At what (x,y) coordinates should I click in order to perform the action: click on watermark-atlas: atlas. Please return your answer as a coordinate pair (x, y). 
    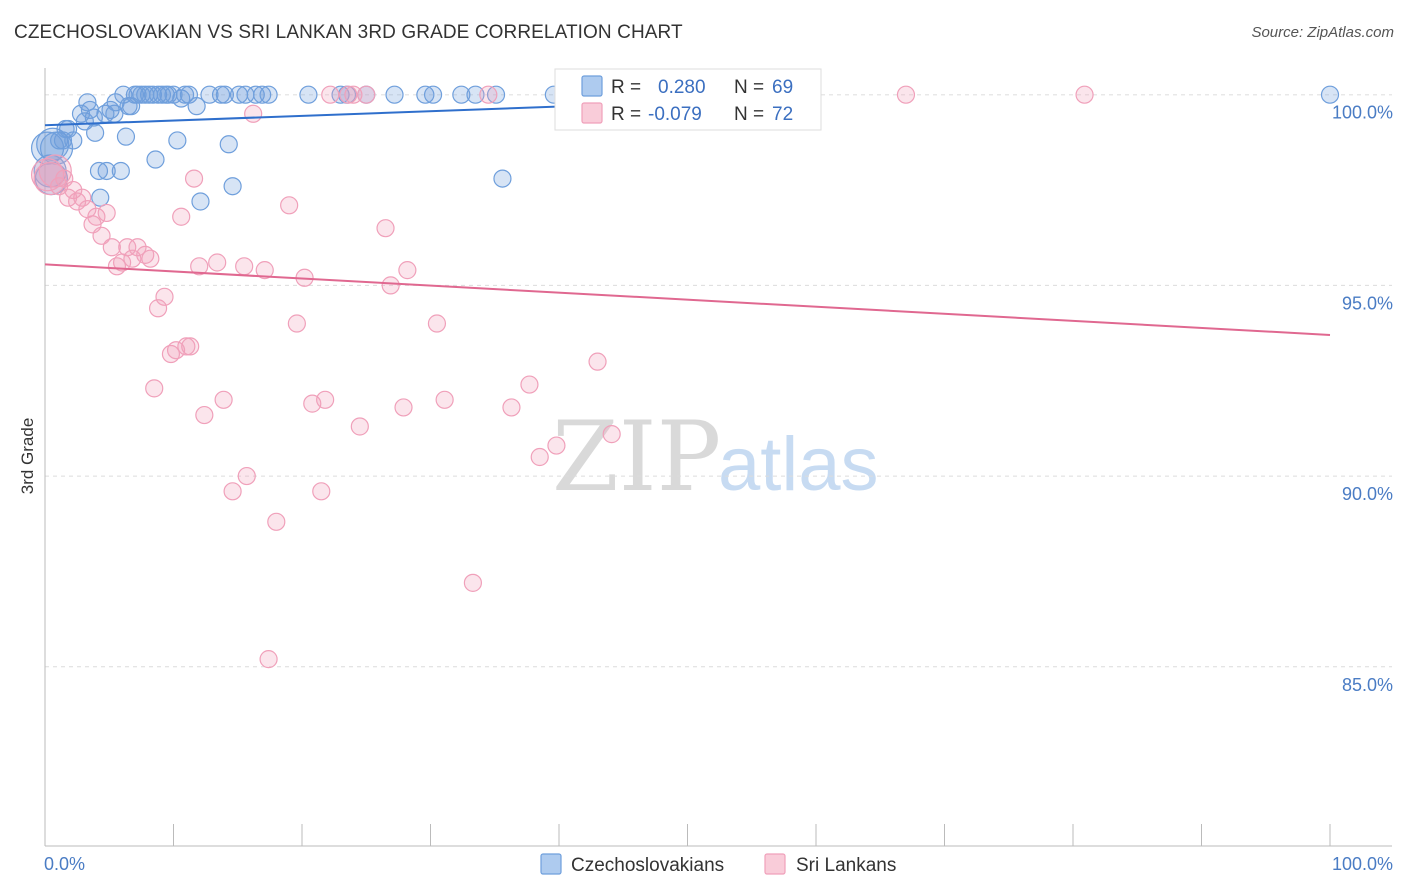
    Looking at the image, I should click on (798, 464).